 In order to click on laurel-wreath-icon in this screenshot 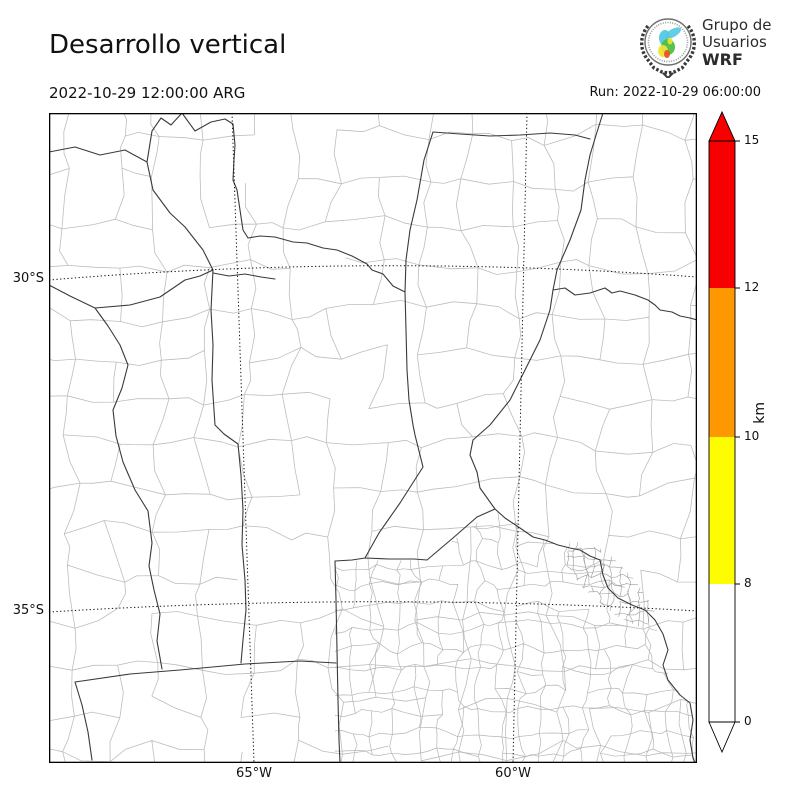, I will do `click(668, 49)`.